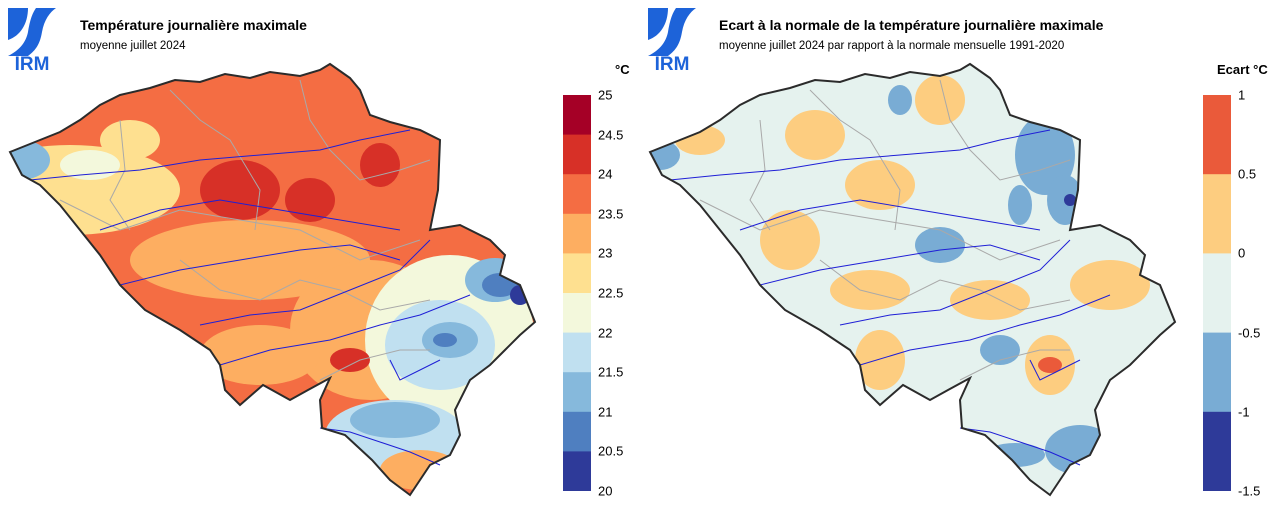  I want to click on map-title: Température journalière maximale, so click(193, 25).